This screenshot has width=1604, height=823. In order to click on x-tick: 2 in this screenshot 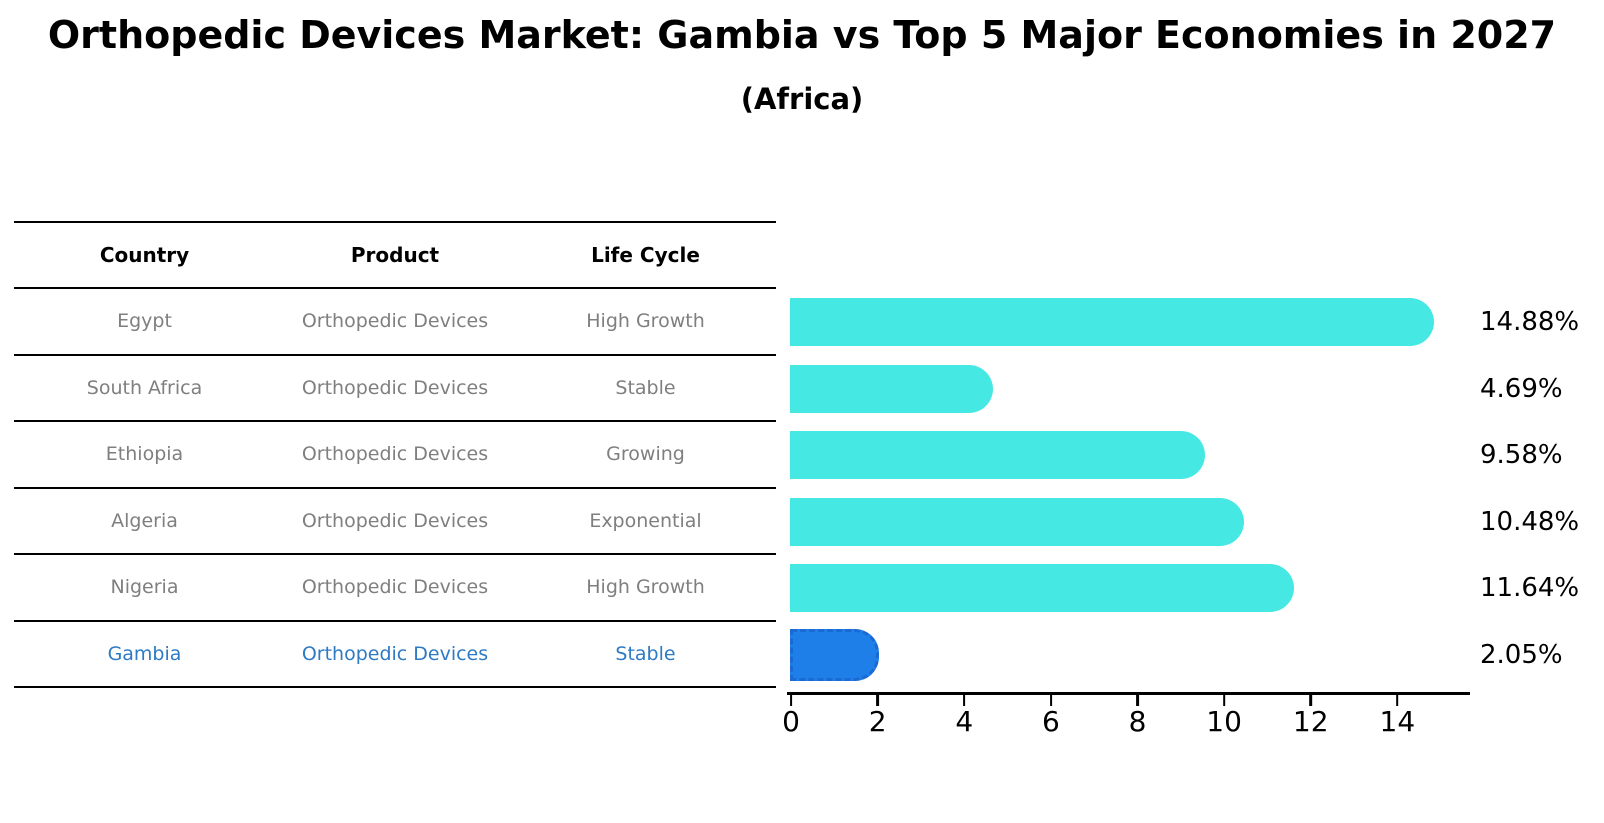, I will do `click(878, 715)`.